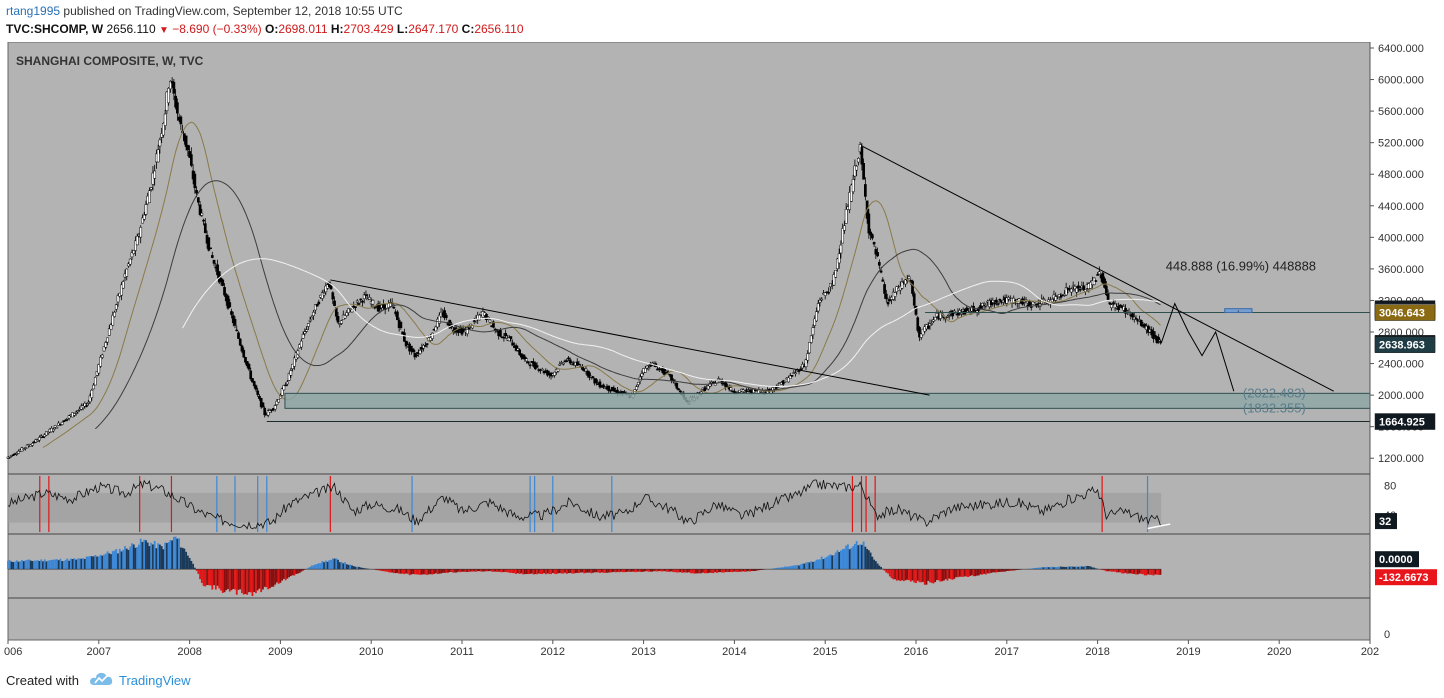 This screenshot has height=698, width=1444. I want to click on x-tick-label: 2015, so click(825, 652).